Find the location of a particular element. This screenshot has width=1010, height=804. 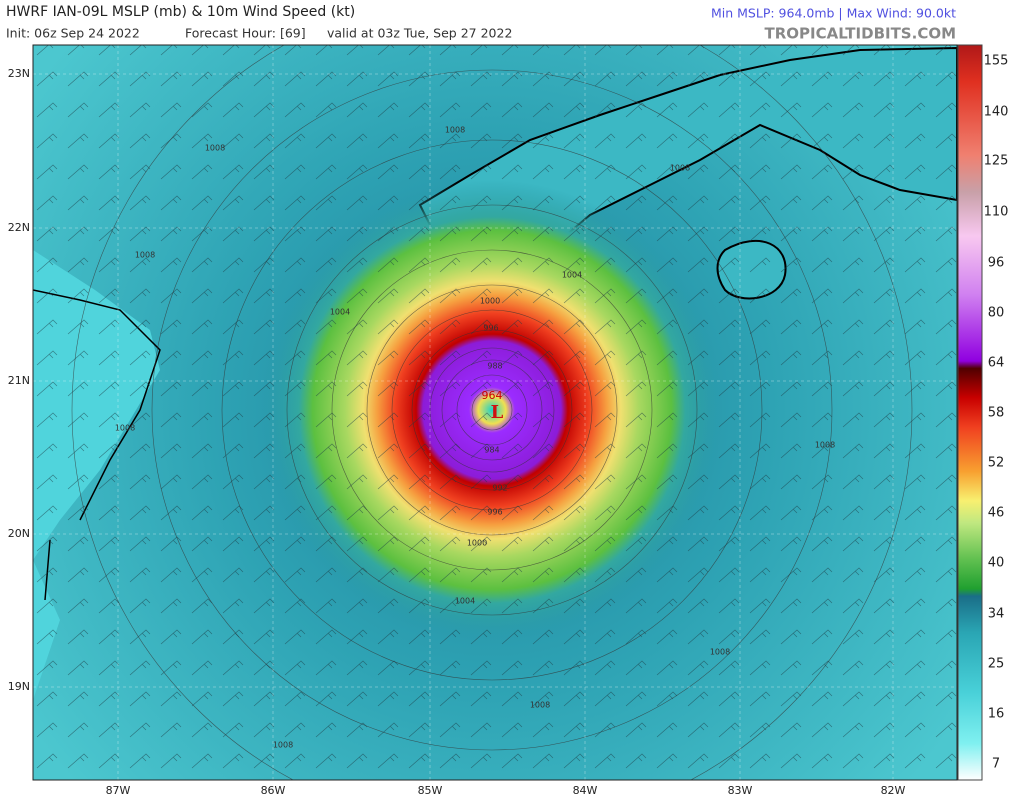

credit: TROPICALTIDBITS.COM is located at coordinates (861, 34).